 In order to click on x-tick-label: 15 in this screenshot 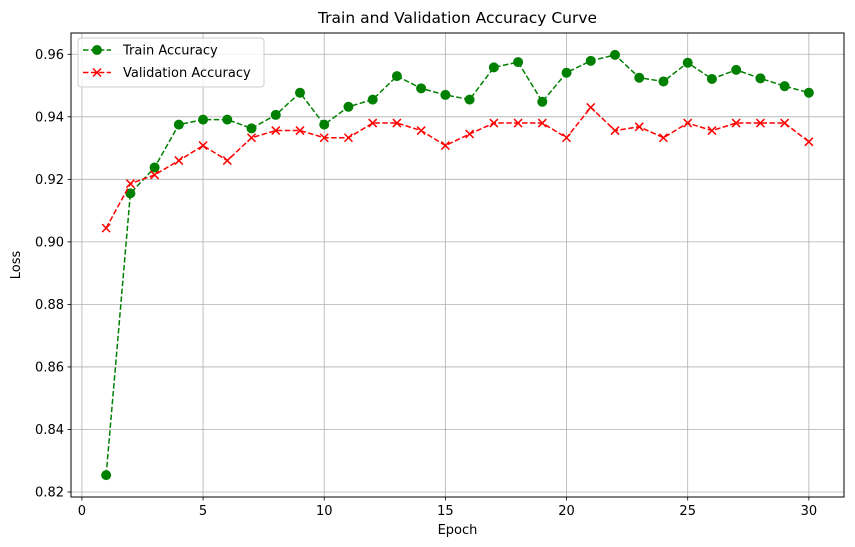, I will do `click(445, 511)`.